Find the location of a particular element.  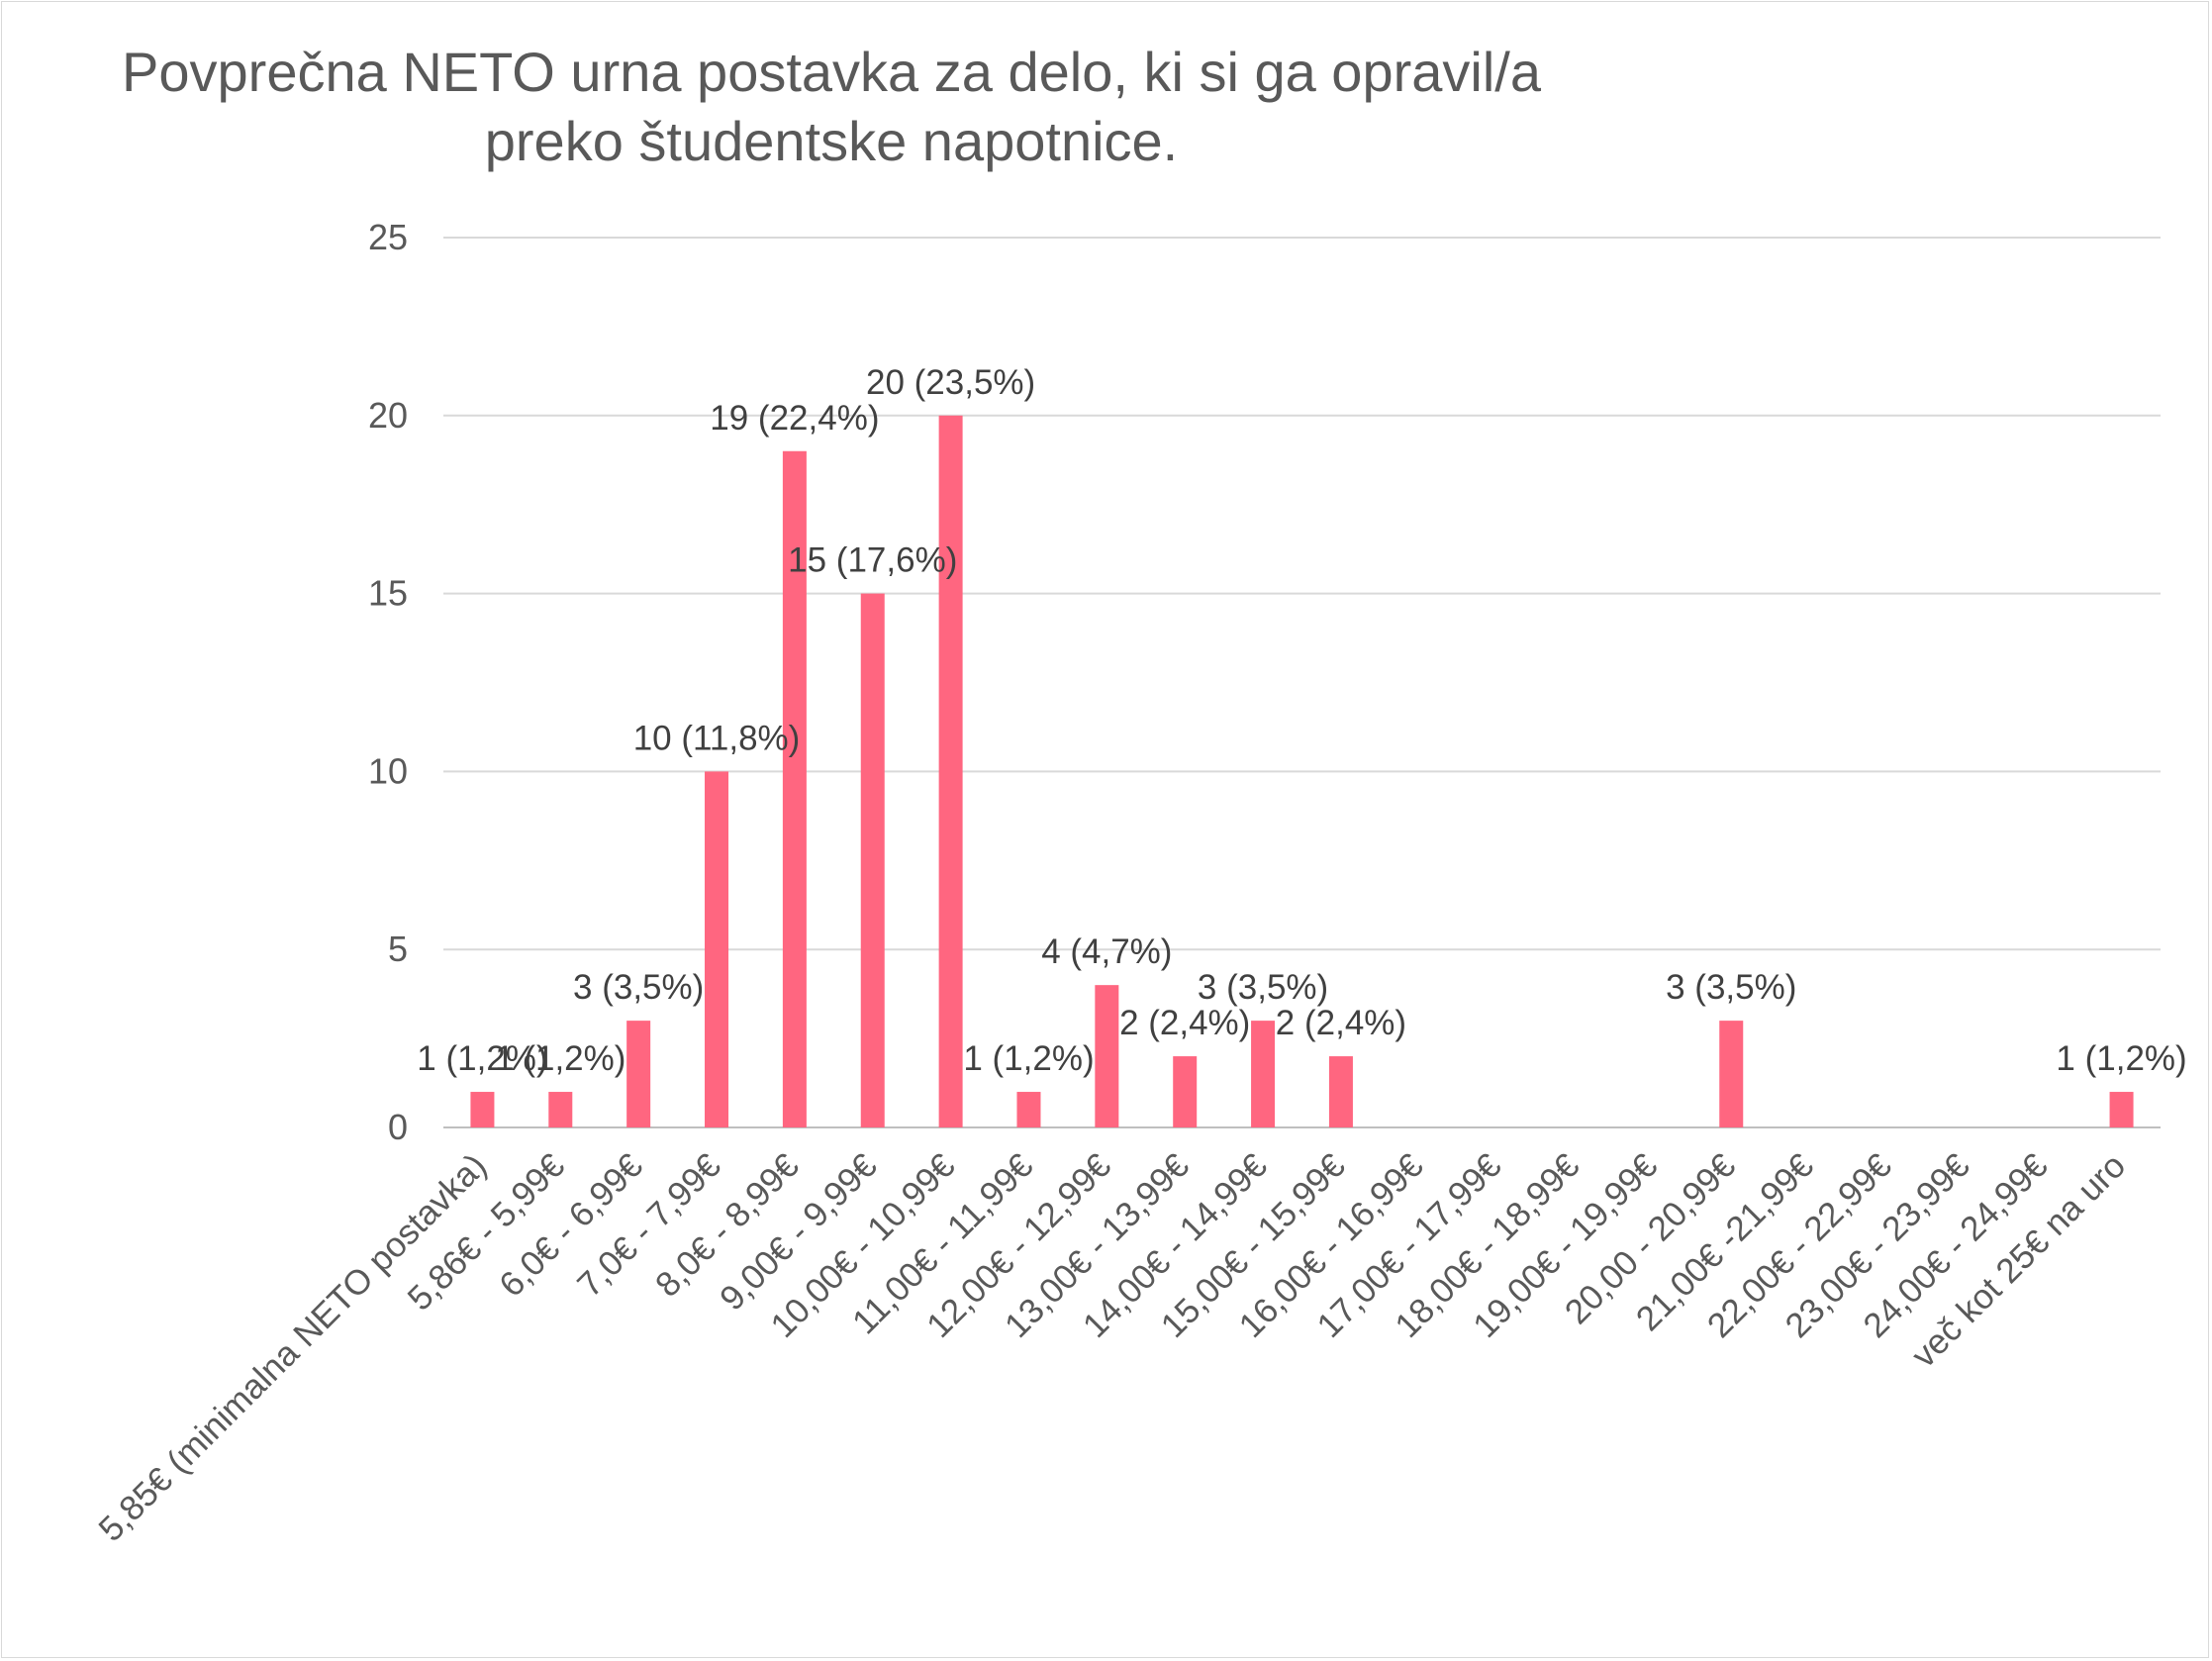

y-tick-label: 15 is located at coordinates (388, 593).